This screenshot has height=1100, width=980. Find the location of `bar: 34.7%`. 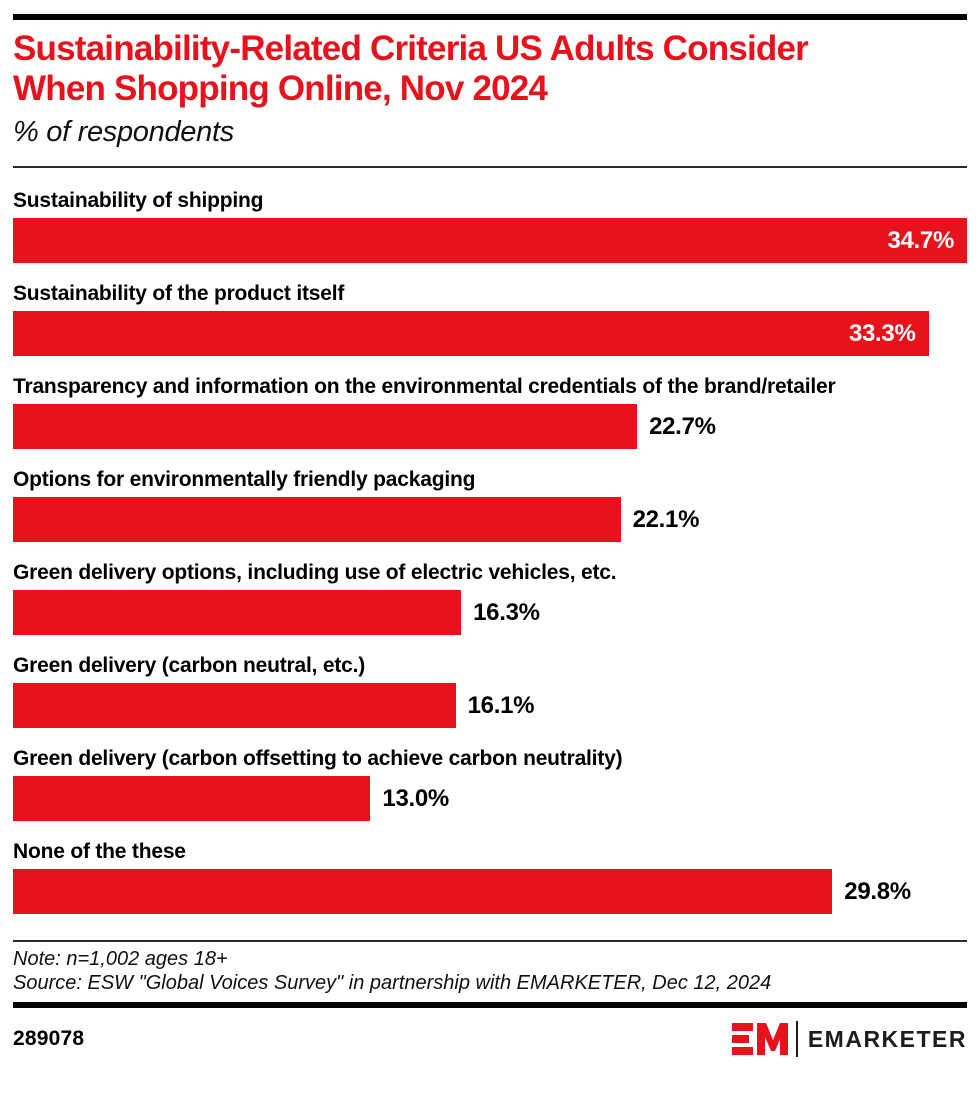

bar: 34.7% is located at coordinates (490, 240).